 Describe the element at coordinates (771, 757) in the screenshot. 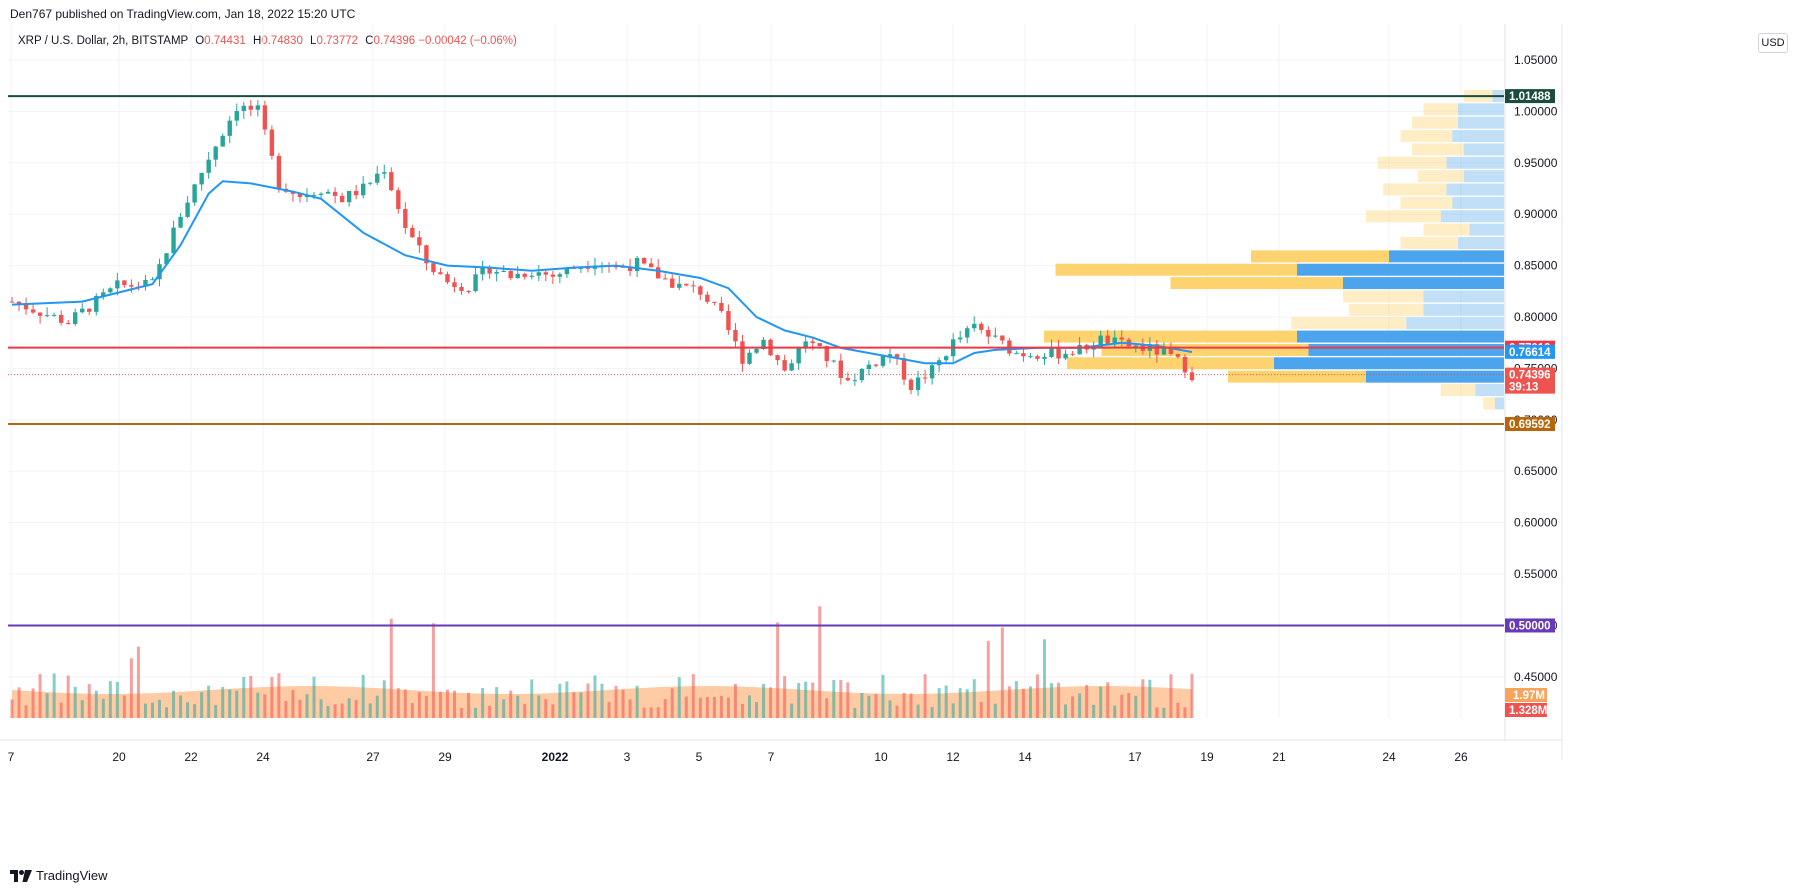

I see `time-tick-label: 7` at that location.